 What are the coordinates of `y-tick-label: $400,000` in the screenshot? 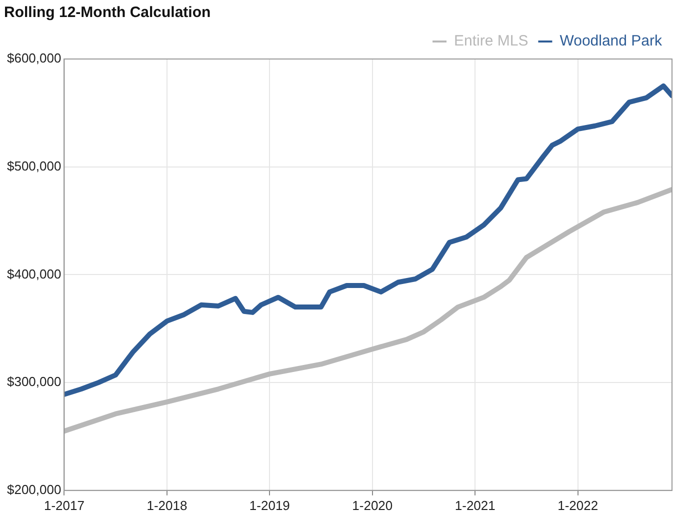 It's located at (34, 274).